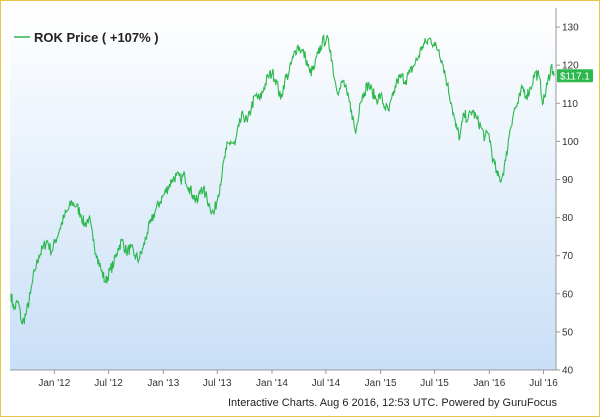  What do you see at coordinates (568, 294) in the screenshot?
I see `y-tick-label: 60` at bounding box center [568, 294].